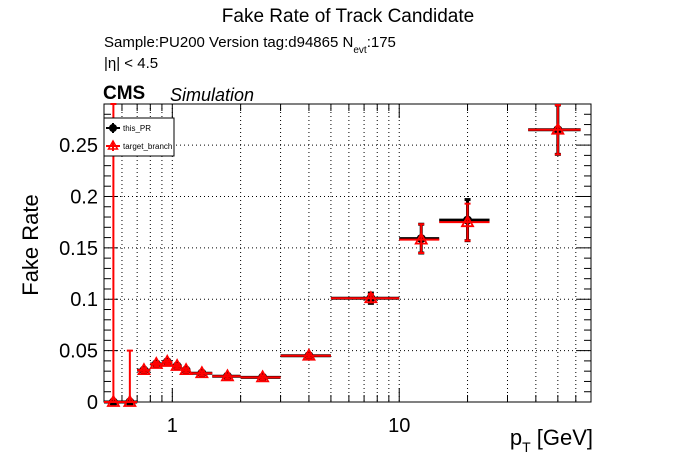  What do you see at coordinates (360, 50) in the screenshot?
I see `nevt-subscript: evt` at bounding box center [360, 50].